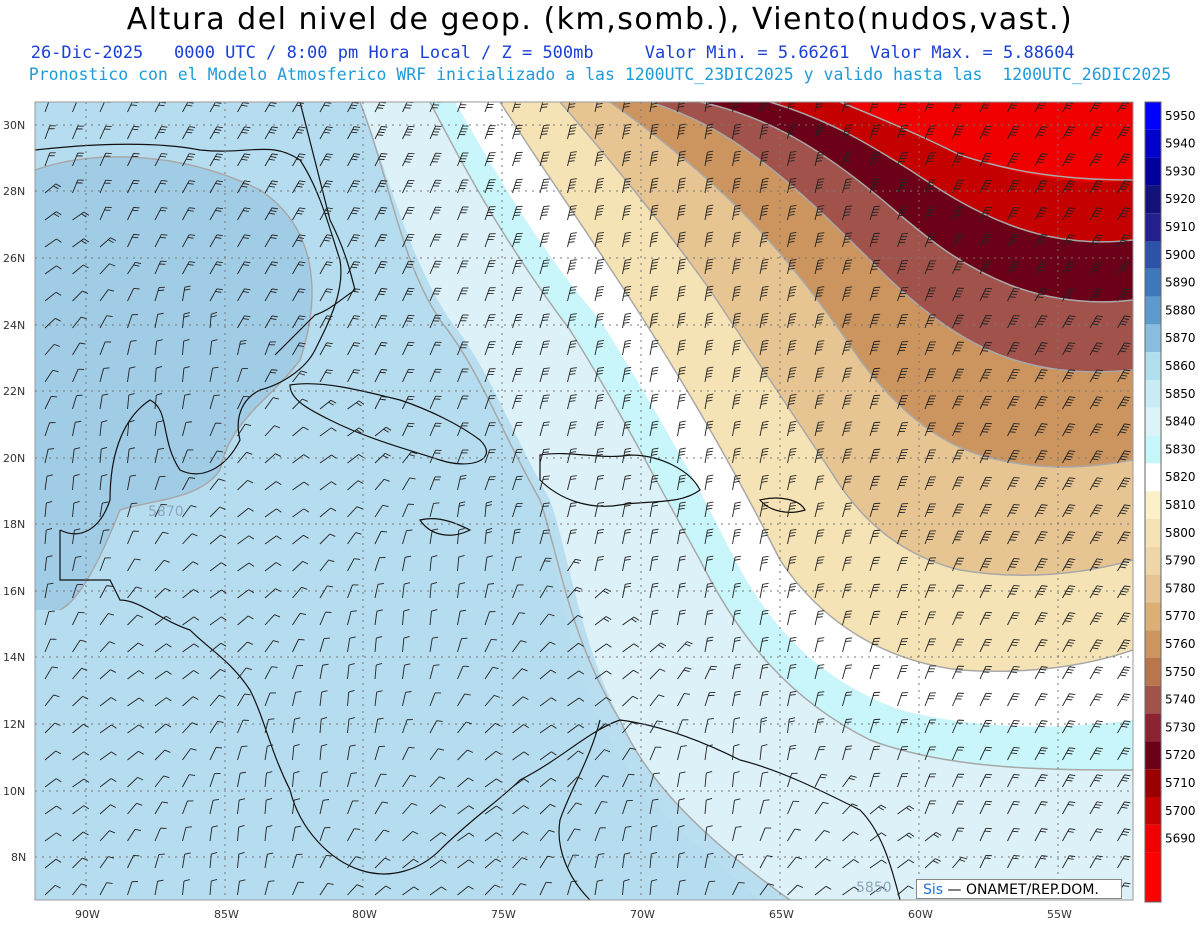 Image resolution: width=1200 pixels, height=927 pixels. What do you see at coordinates (1019, 889) in the screenshot?
I see `credit-box: Sis — ONAMET/REP.DOM.` at bounding box center [1019, 889].